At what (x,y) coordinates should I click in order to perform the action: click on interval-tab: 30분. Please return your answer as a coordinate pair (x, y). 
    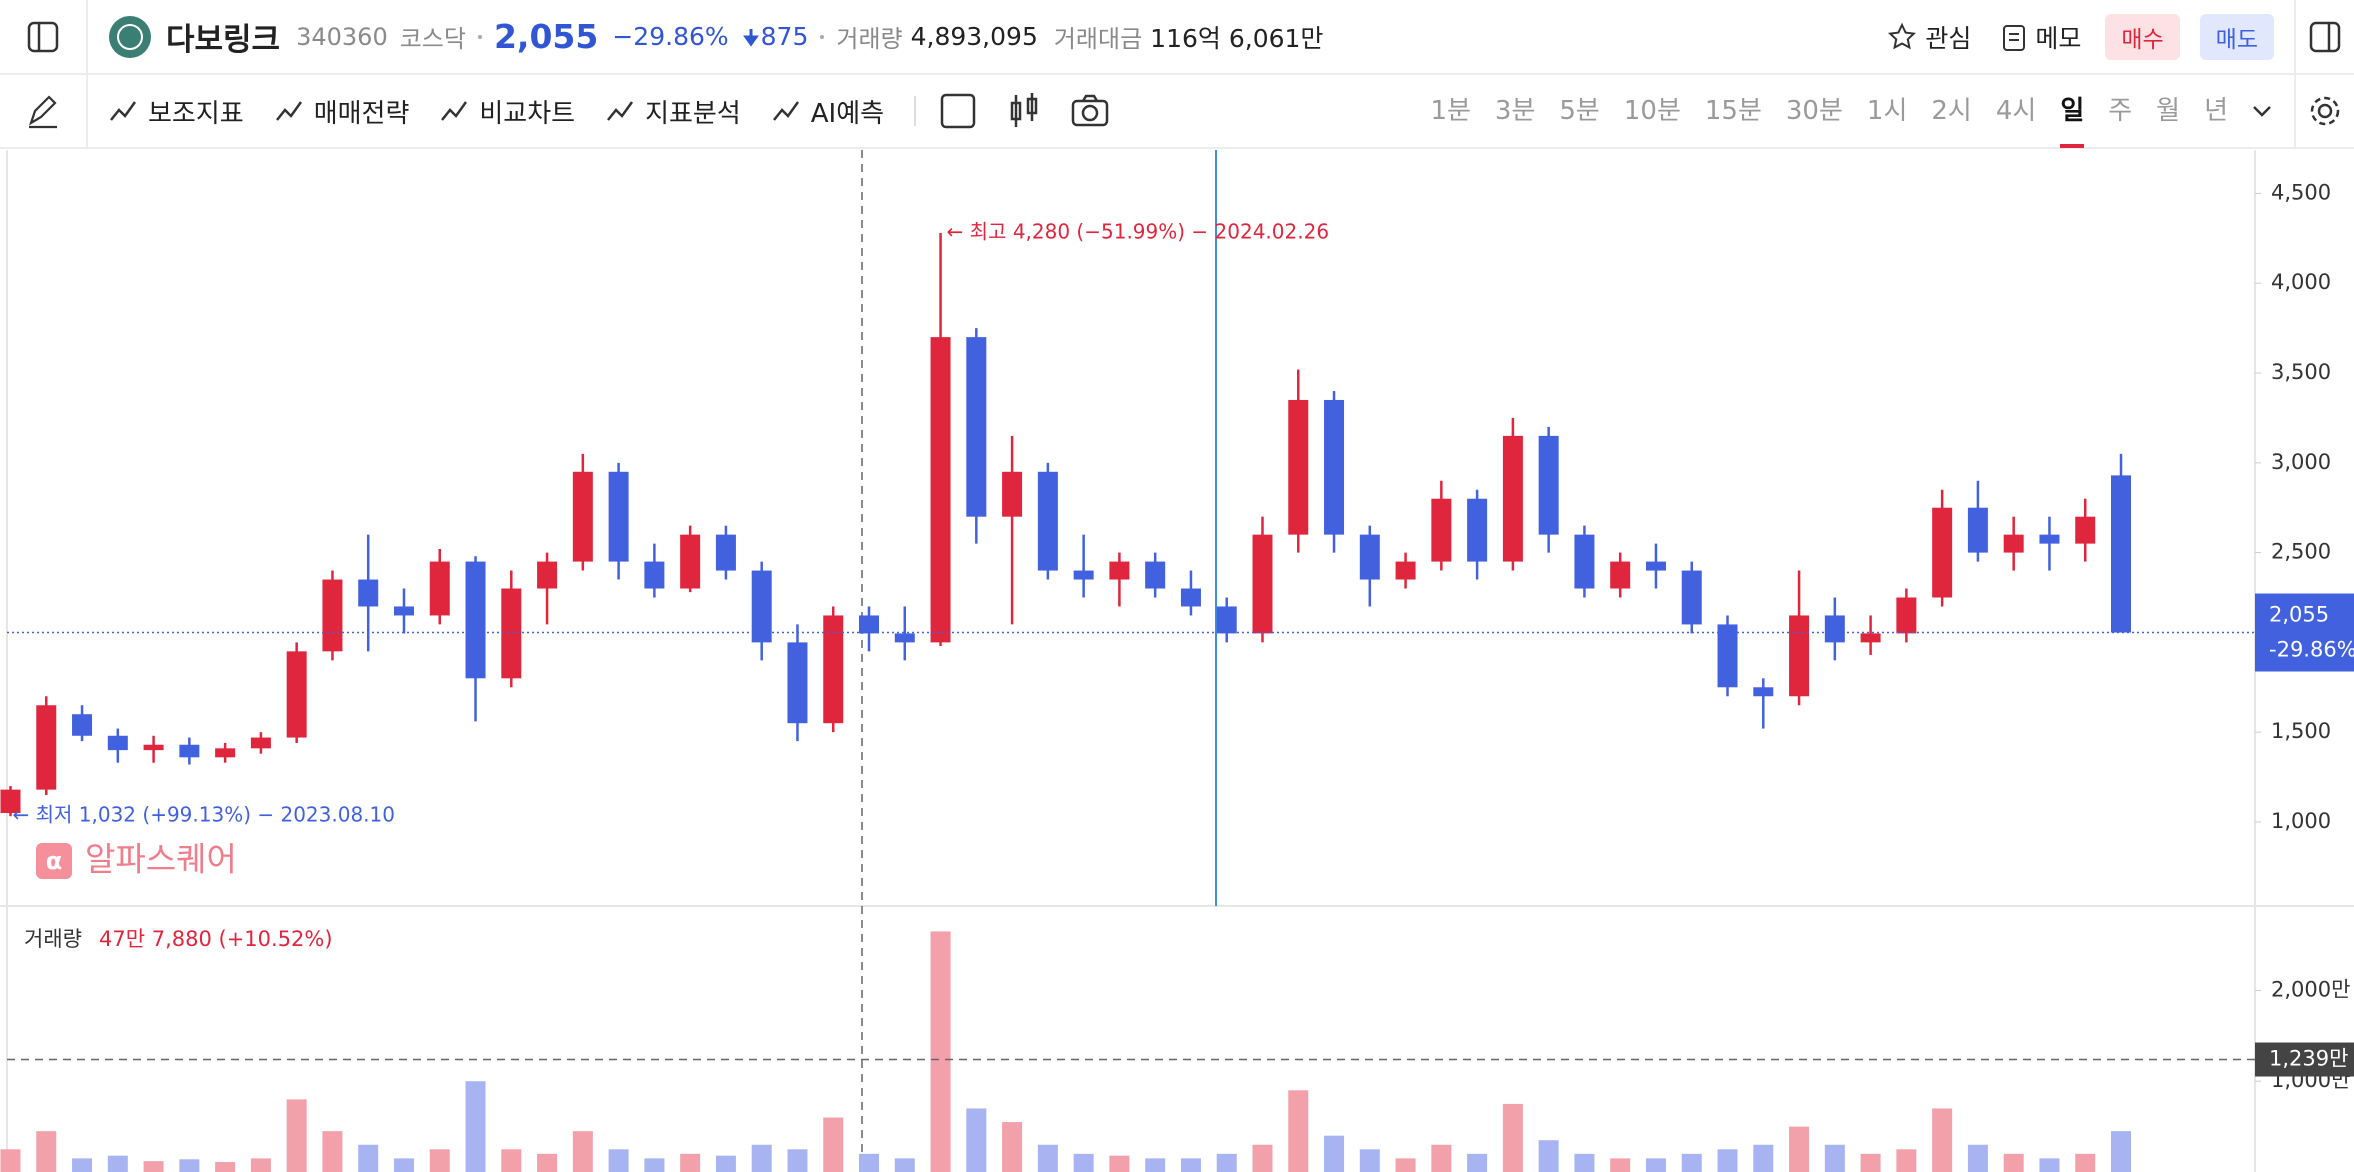
    Looking at the image, I should click on (1814, 111).